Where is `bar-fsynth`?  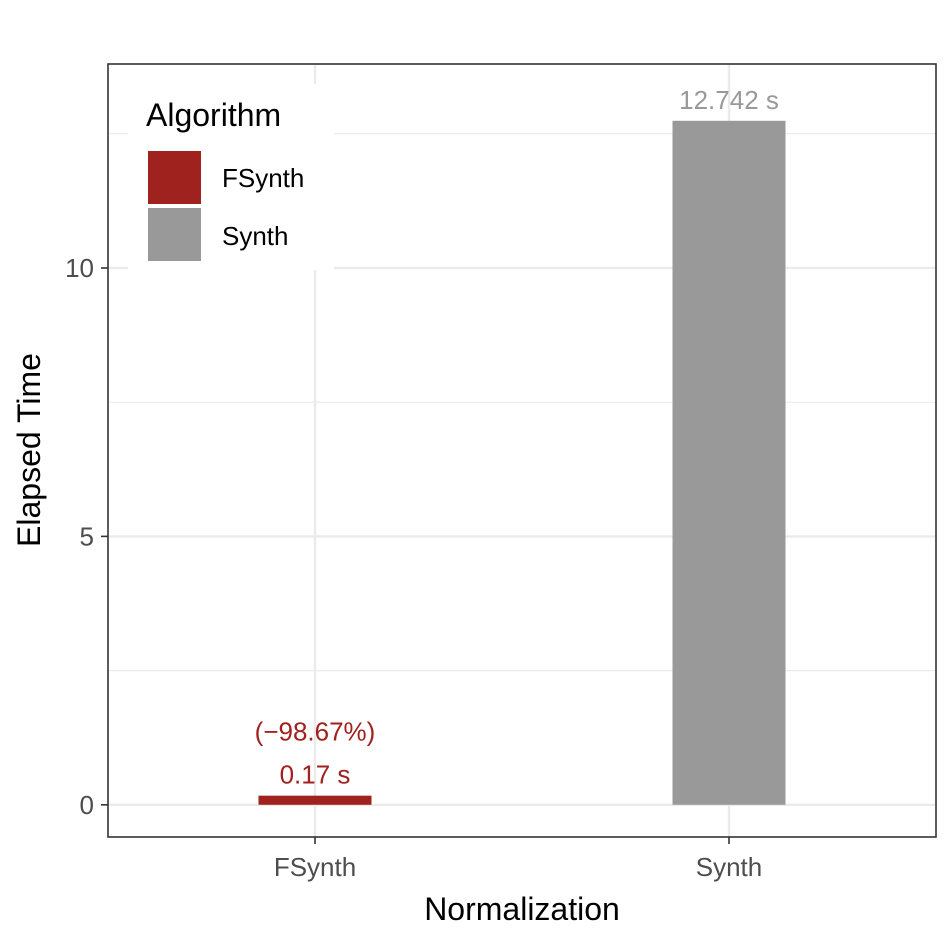 bar-fsynth is located at coordinates (315, 800).